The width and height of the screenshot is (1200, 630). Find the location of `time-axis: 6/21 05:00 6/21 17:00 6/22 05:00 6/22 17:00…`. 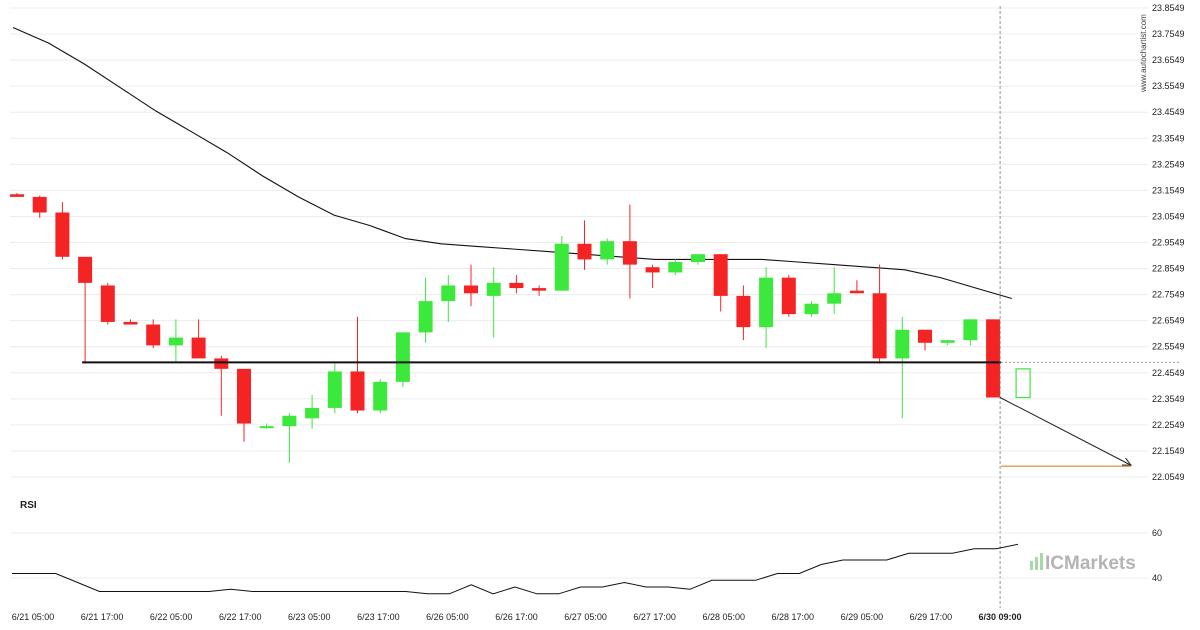

time-axis: 6/21 05:00 6/21 17:00 6/22 05:00 6/22 17:00… is located at coordinates (517, 617).